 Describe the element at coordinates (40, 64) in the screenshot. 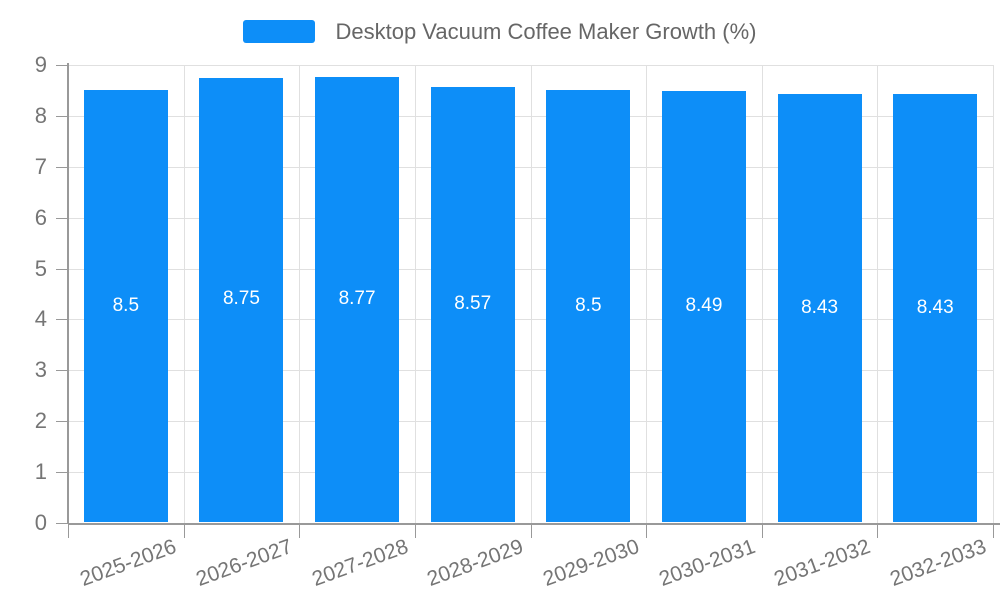

I see `y-axis-label: 9` at that location.